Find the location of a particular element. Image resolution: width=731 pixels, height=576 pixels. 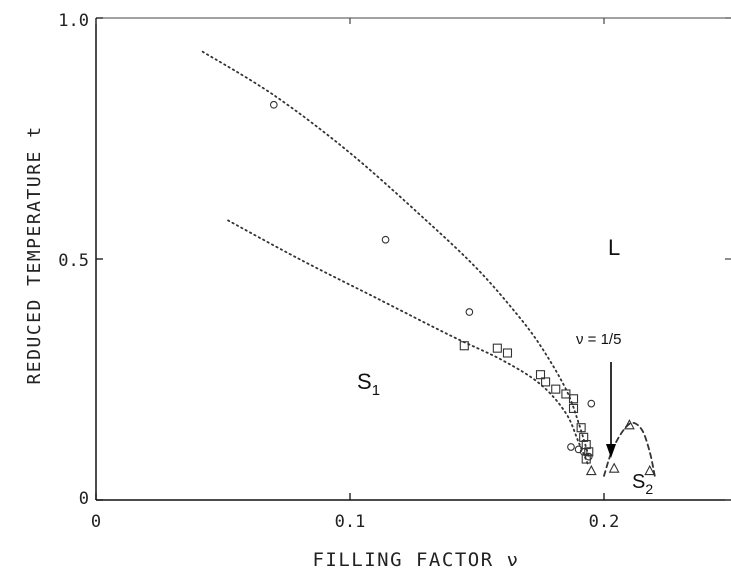

x-tick-label-2: 0.2 is located at coordinates (604, 522).